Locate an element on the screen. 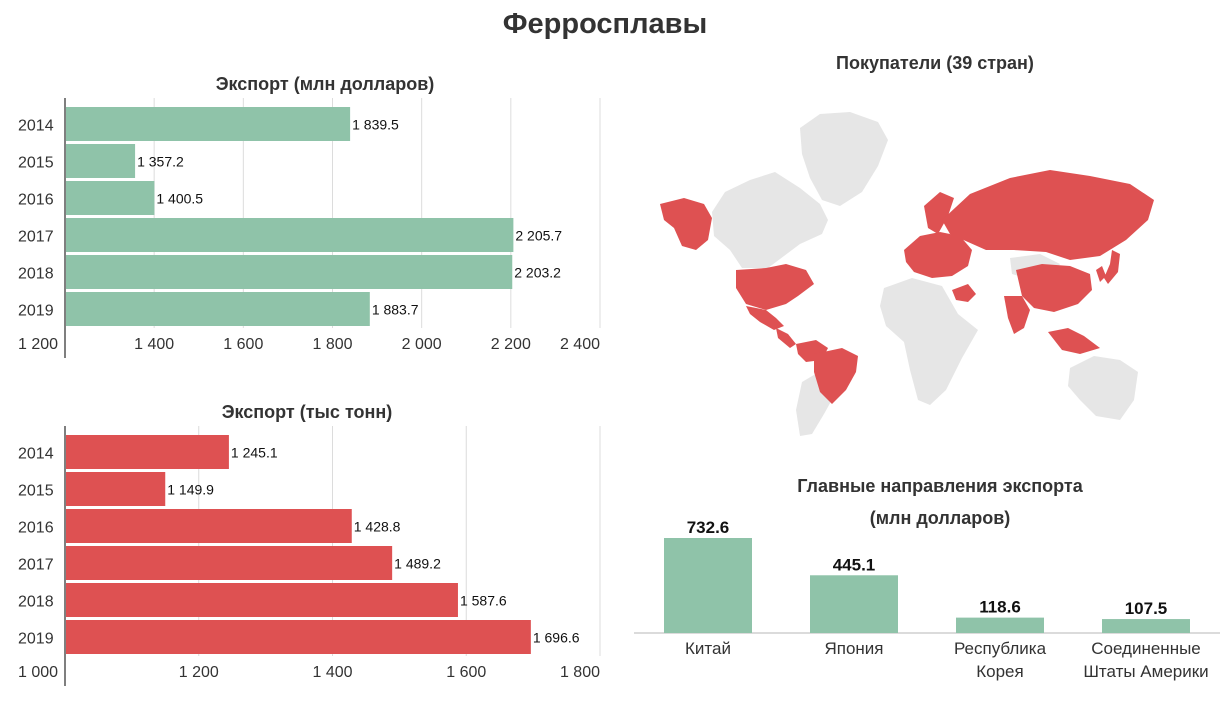  map-region-china is located at coordinates (1054, 288).